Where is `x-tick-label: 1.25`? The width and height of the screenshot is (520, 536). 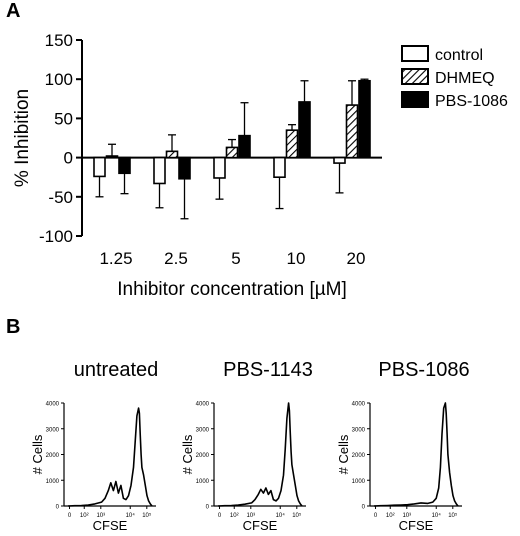 x-tick-label: 1.25 is located at coordinates (115, 258).